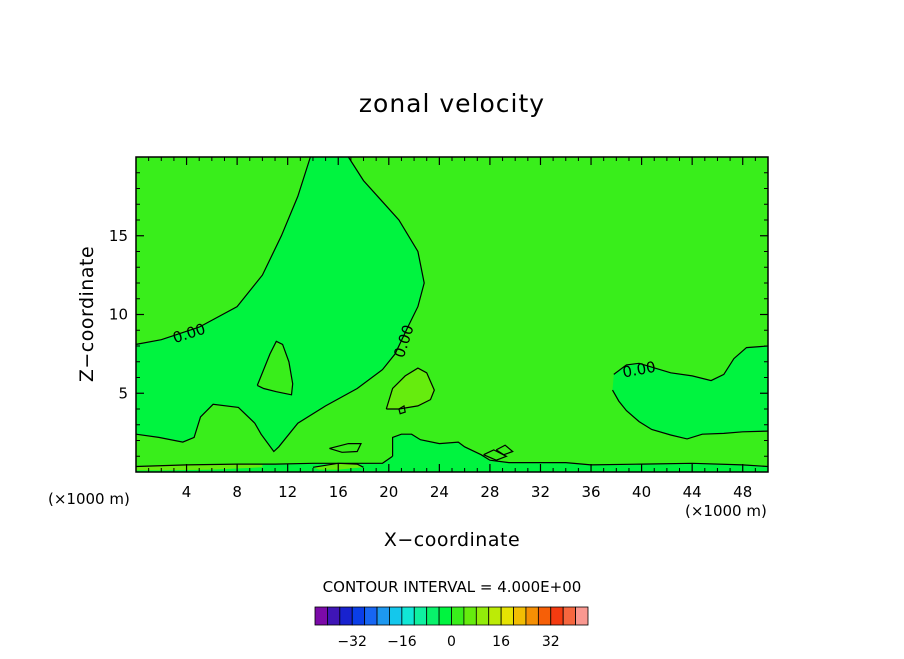 This screenshot has width=904, height=659. What do you see at coordinates (590, 492) in the screenshot?
I see `x-tick-label-36: 36` at bounding box center [590, 492].